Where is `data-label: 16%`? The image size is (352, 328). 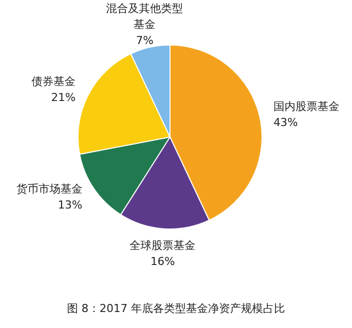
data-label: 16% is located at coordinates (162, 261).